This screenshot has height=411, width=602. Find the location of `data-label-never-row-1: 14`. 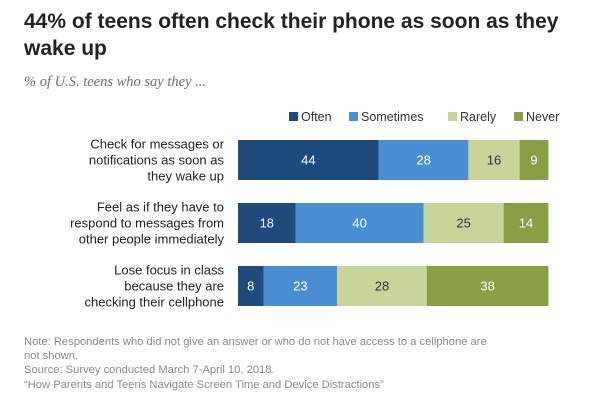

data-label-never-row-1: 14 is located at coordinates (526, 223).